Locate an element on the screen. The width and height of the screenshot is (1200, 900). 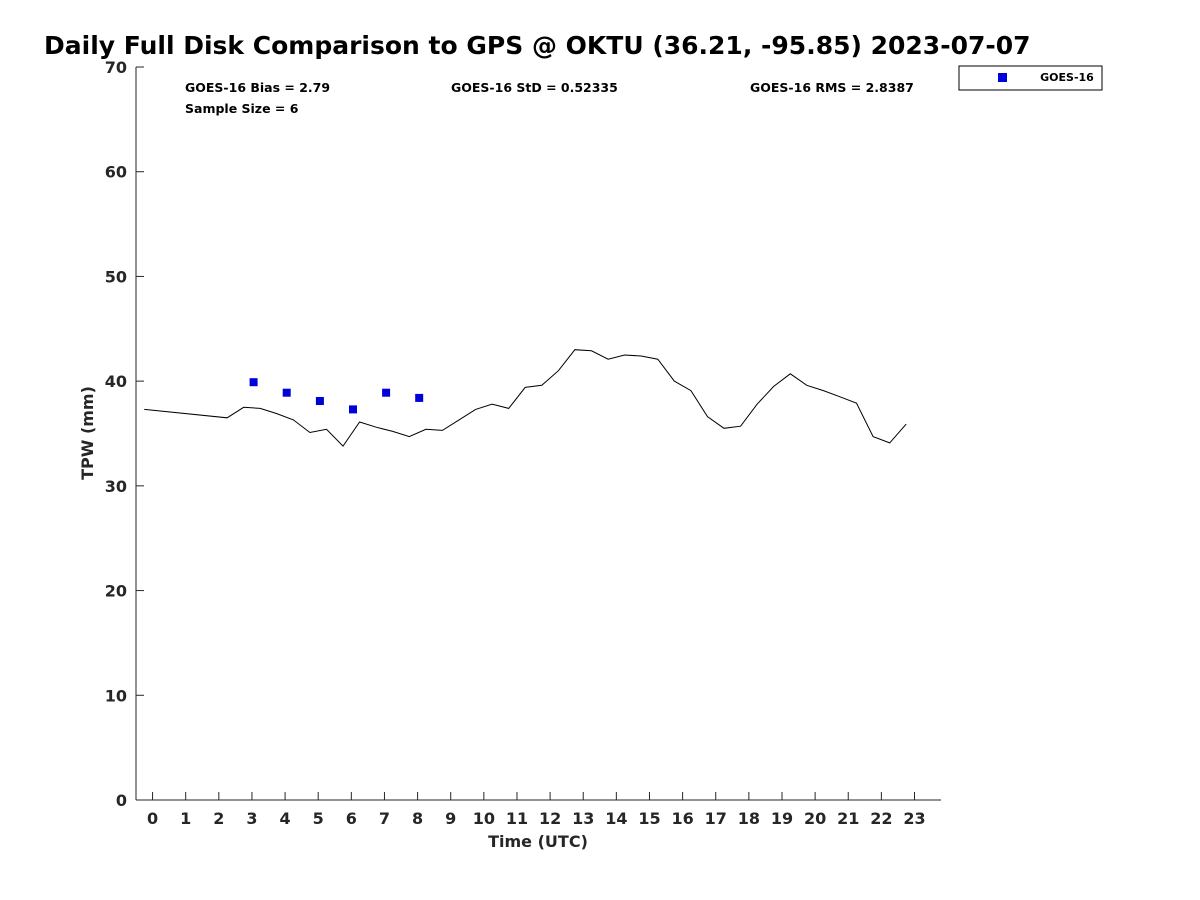
x-axis-label: Time (UTC) is located at coordinates (538, 841).